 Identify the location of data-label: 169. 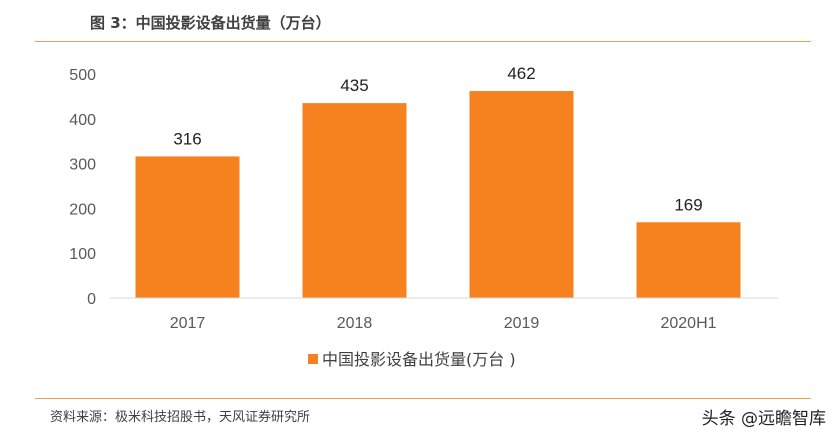
(688, 204).